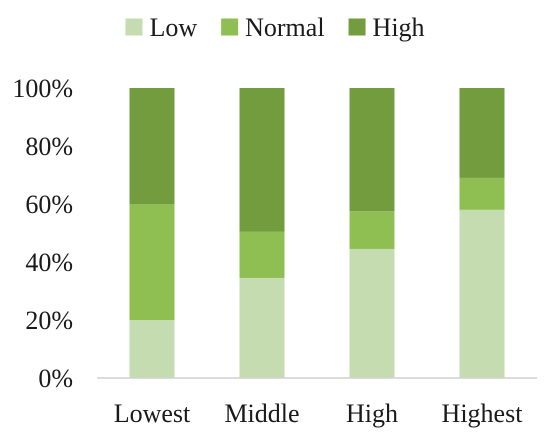 Image resolution: width=550 pixels, height=440 pixels. What do you see at coordinates (262, 327) in the screenshot?
I see `bar-segment-low-middle` at bounding box center [262, 327].